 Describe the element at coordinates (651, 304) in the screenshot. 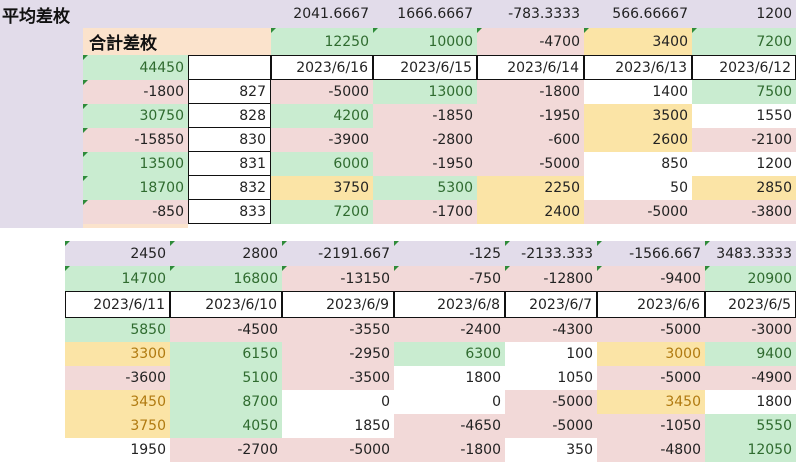

I see `date-header: 2023/6/6` at that location.